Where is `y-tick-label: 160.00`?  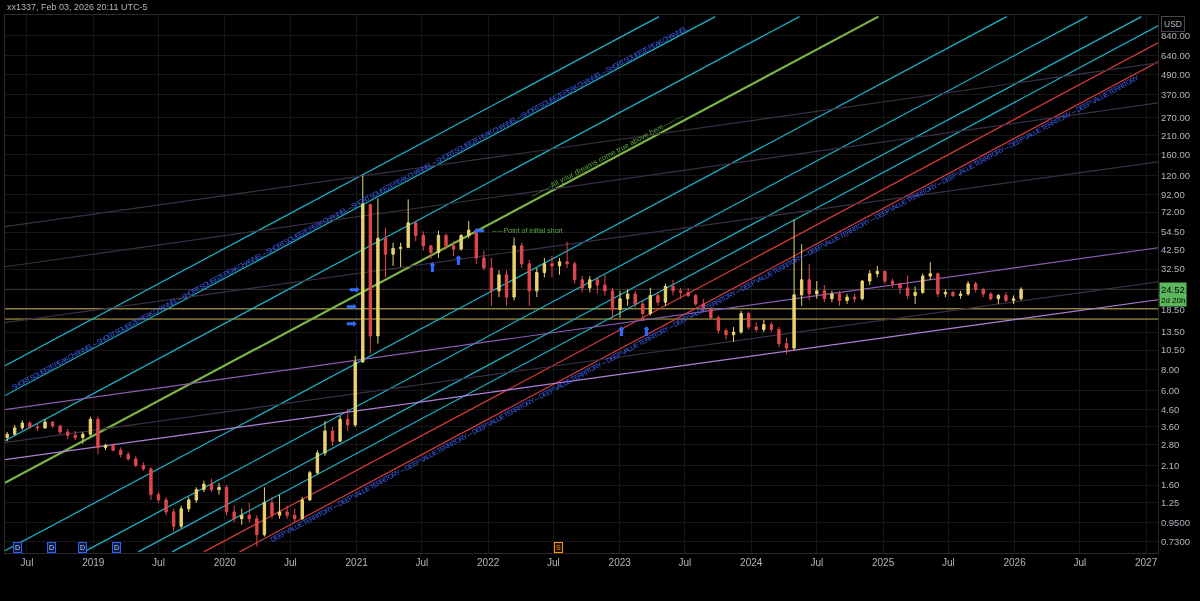 y-tick-label: 160.00 is located at coordinates (1175, 155).